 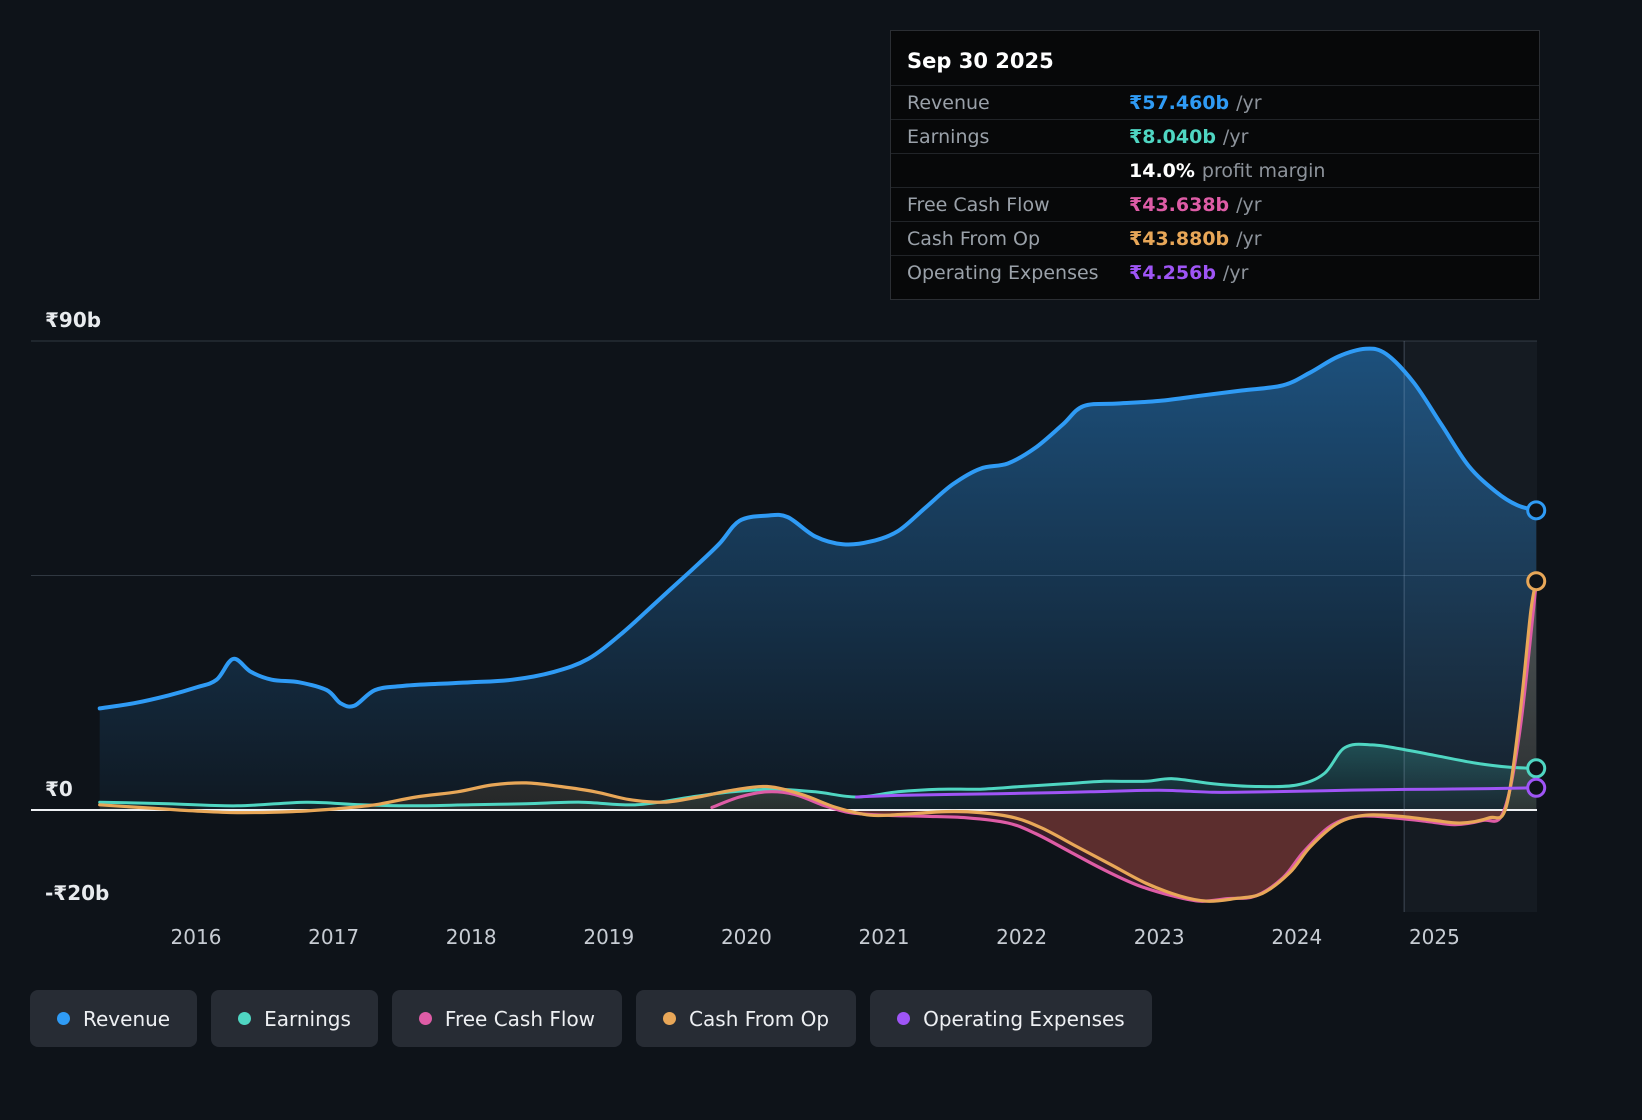 What do you see at coordinates (1326, 103) in the screenshot?
I see `tooltip-row-value: ₹57.460b/yr` at bounding box center [1326, 103].